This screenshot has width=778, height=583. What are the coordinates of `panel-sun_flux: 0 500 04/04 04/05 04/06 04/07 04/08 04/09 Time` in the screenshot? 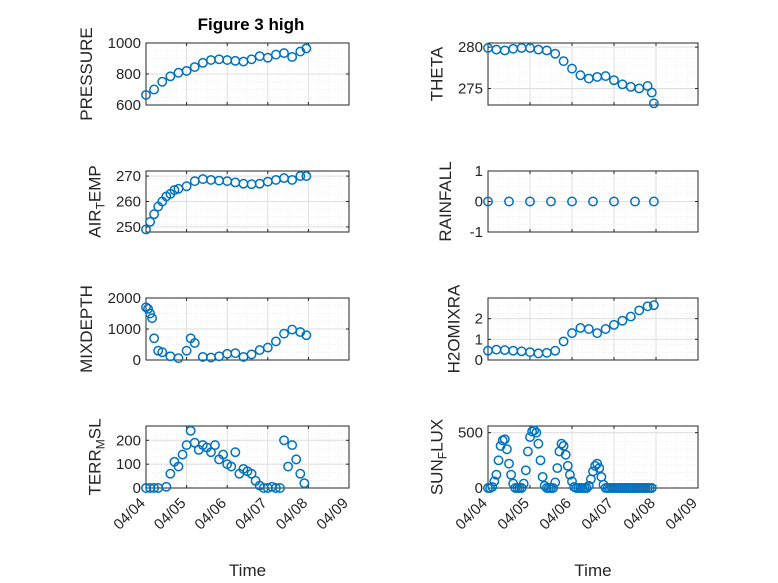 It's located at (576, 502).